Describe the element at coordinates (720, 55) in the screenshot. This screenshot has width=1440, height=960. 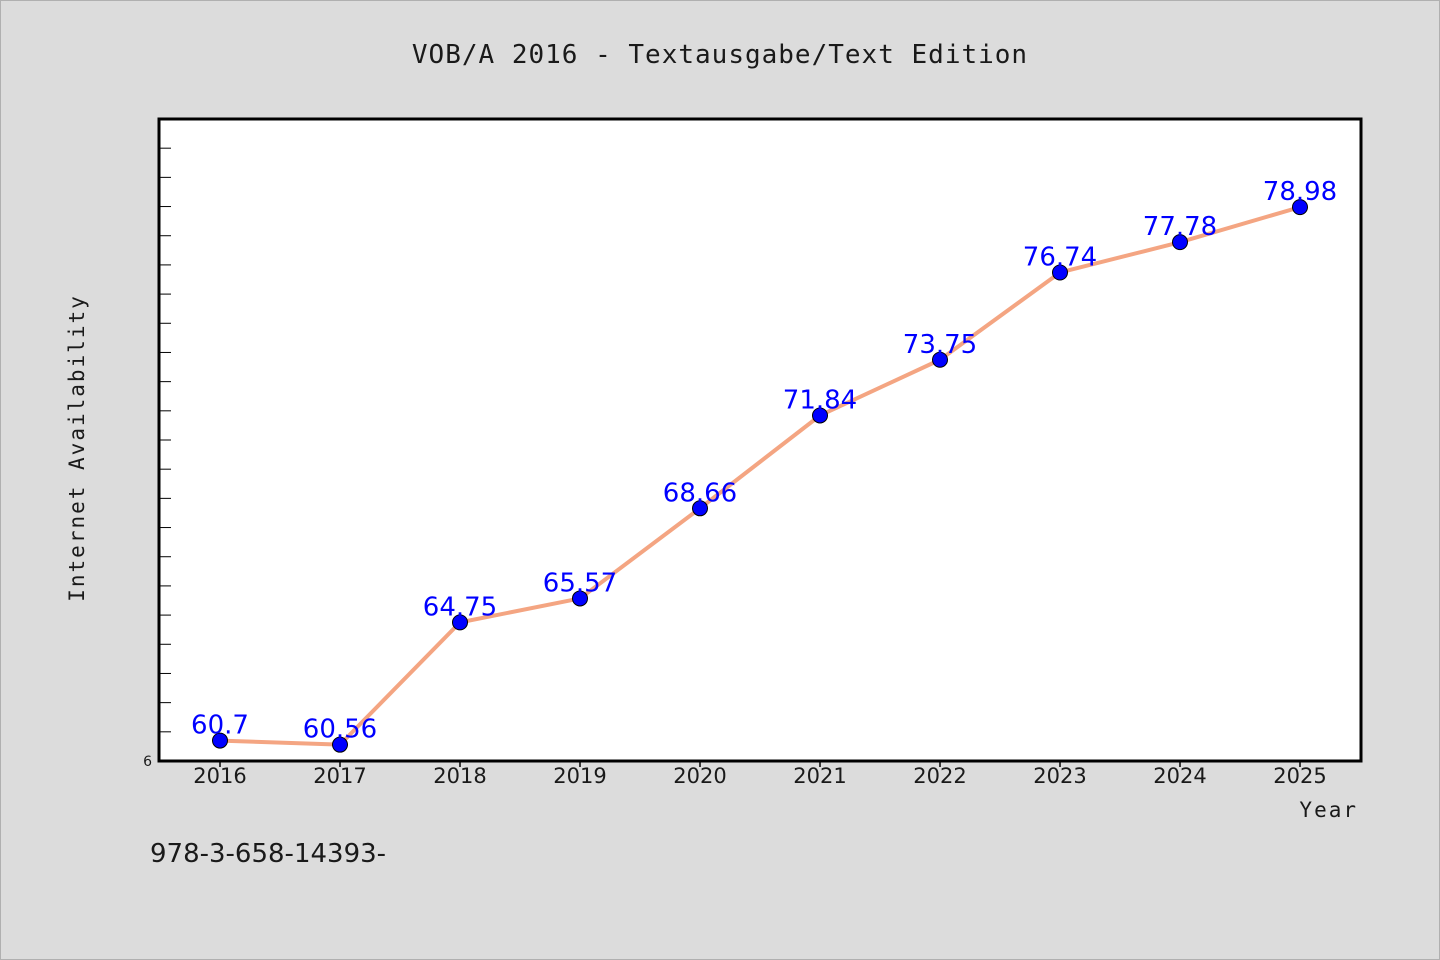
I see `chart-title: VOB/A 2016 - Textausgabe/Text Edition` at that location.